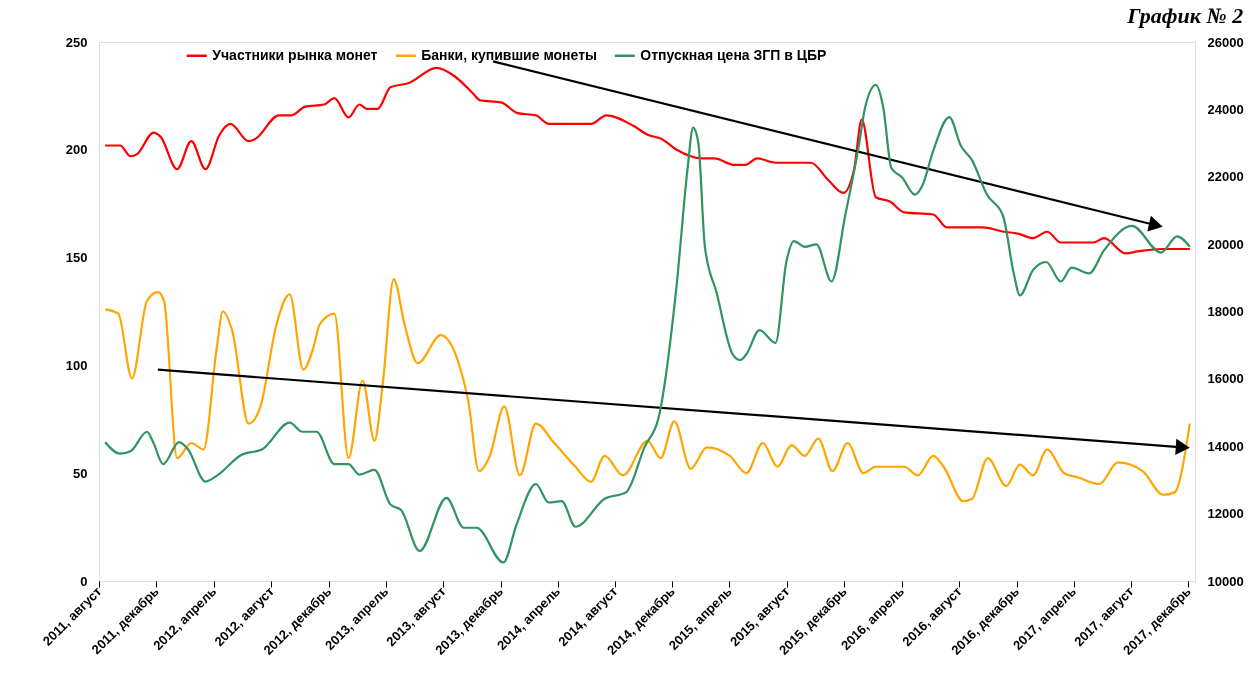  Describe the element at coordinates (76, 258) in the screenshot. I see `y-tick-label: 150` at that location.